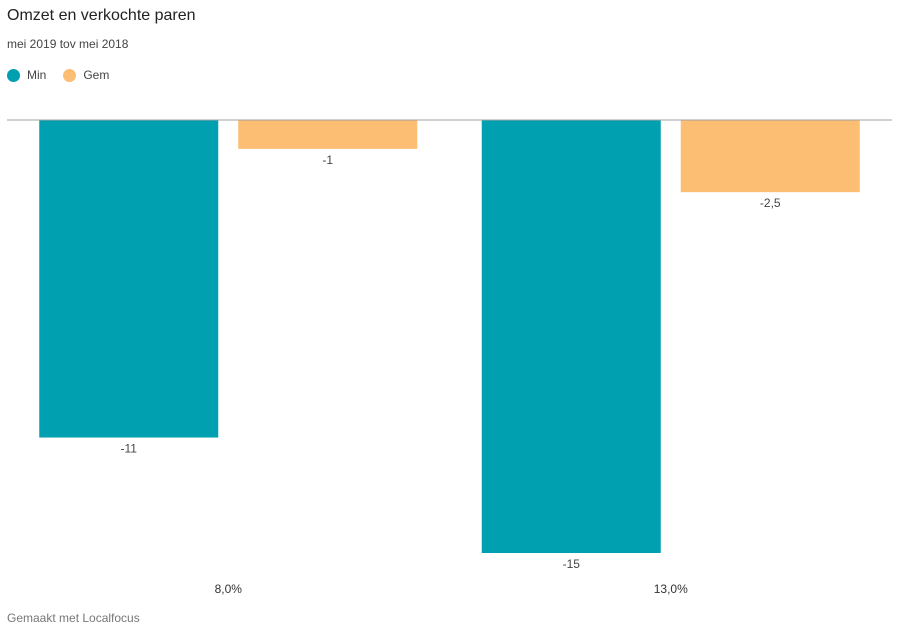 The height and width of the screenshot is (631, 900). What do you see at coordinates (229, 589) in the screenshot?
I see `category-label: 8,0%` at bounding box center [229, 589].